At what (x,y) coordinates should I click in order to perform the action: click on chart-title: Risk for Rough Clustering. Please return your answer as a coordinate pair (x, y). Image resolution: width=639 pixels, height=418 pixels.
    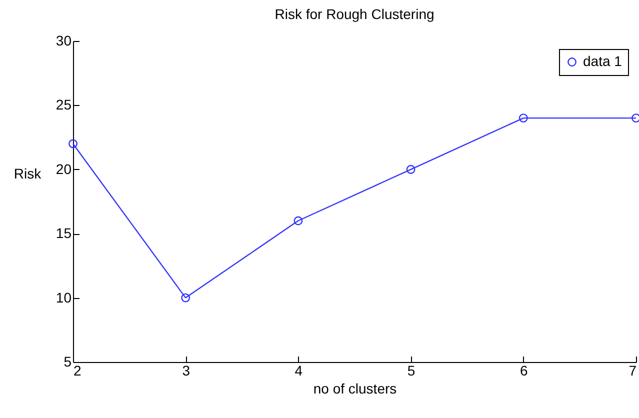
    Looking at the image, I should click on (354, 14).